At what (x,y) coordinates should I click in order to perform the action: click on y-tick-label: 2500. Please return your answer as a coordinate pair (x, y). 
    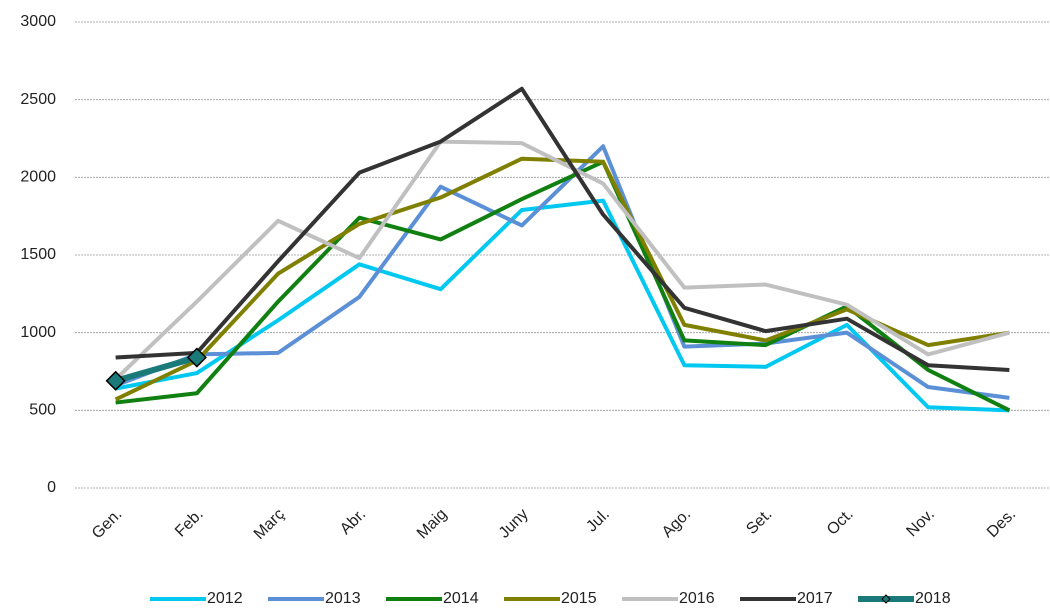
    Looking at the image, I should click on (38, 99).